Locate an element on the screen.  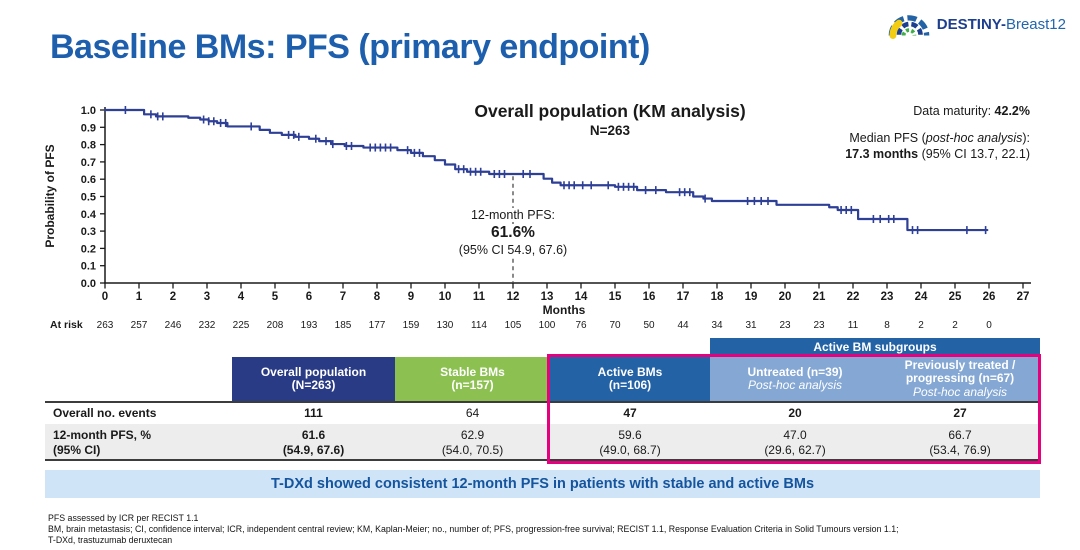
svg-text: 1.0 is located at coordinates (88, 111).